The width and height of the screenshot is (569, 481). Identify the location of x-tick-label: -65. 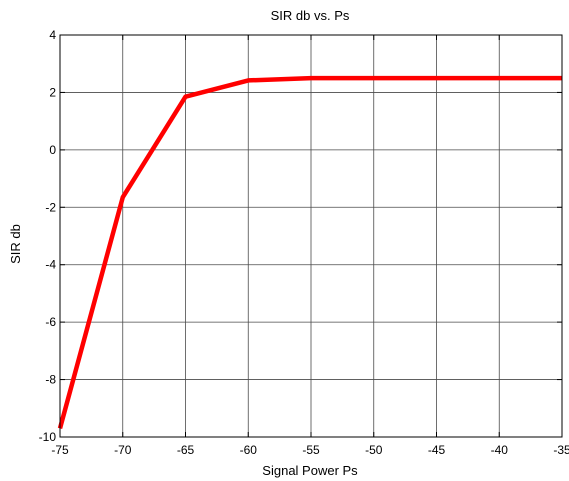
(186, 450).